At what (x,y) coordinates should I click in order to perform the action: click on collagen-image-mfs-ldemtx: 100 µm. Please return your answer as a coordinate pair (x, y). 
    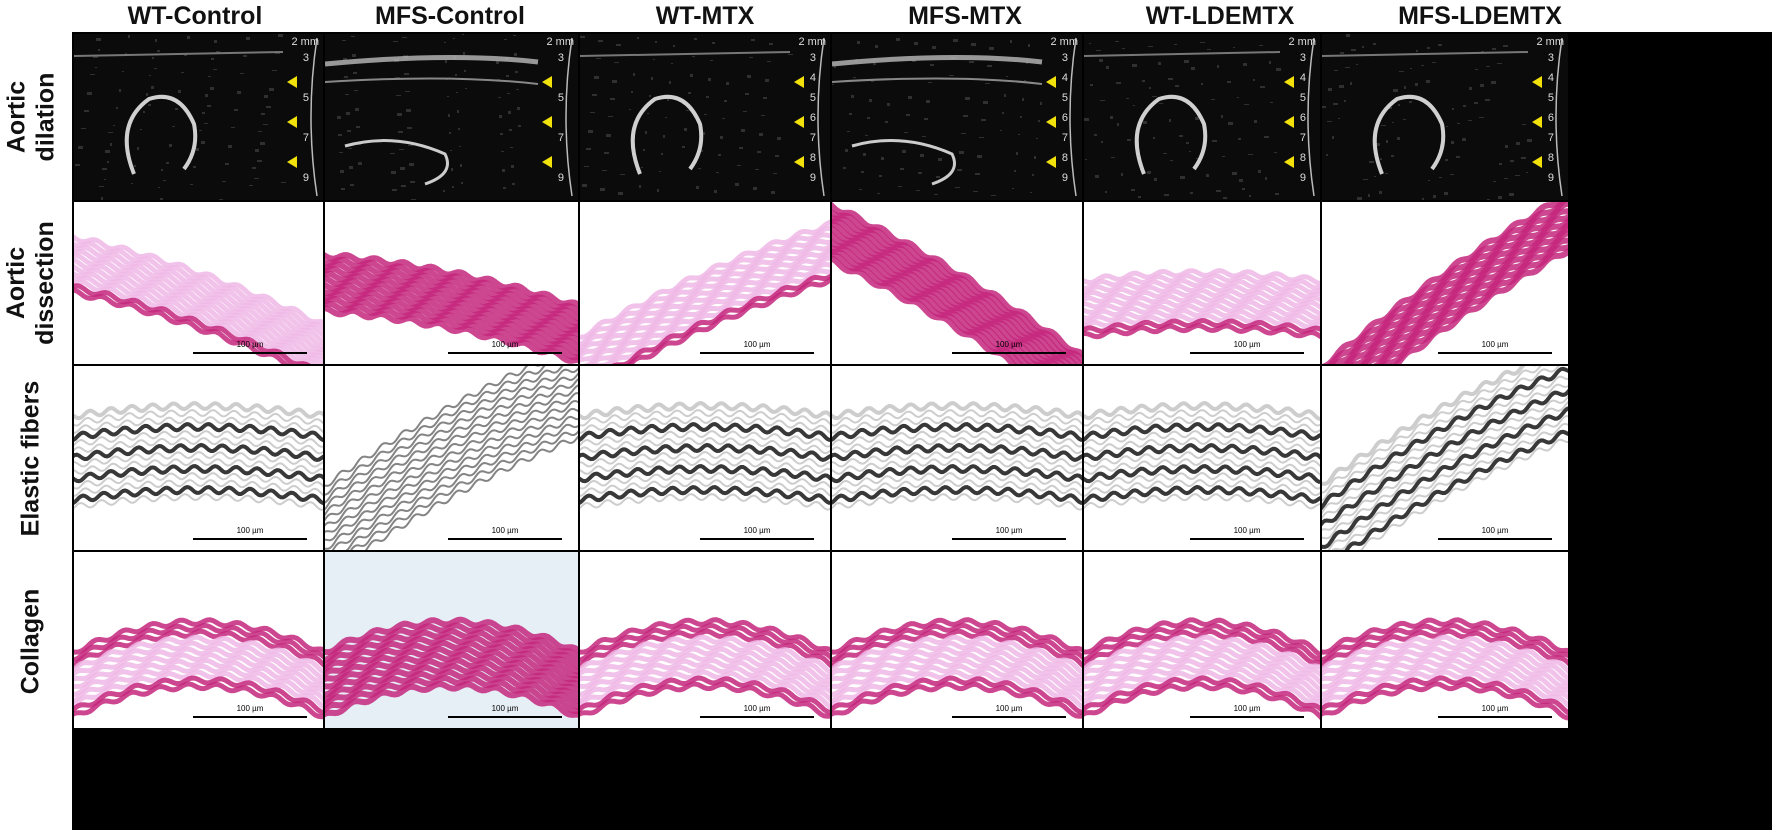
    Looking at the image, I should click on (1445, 640).